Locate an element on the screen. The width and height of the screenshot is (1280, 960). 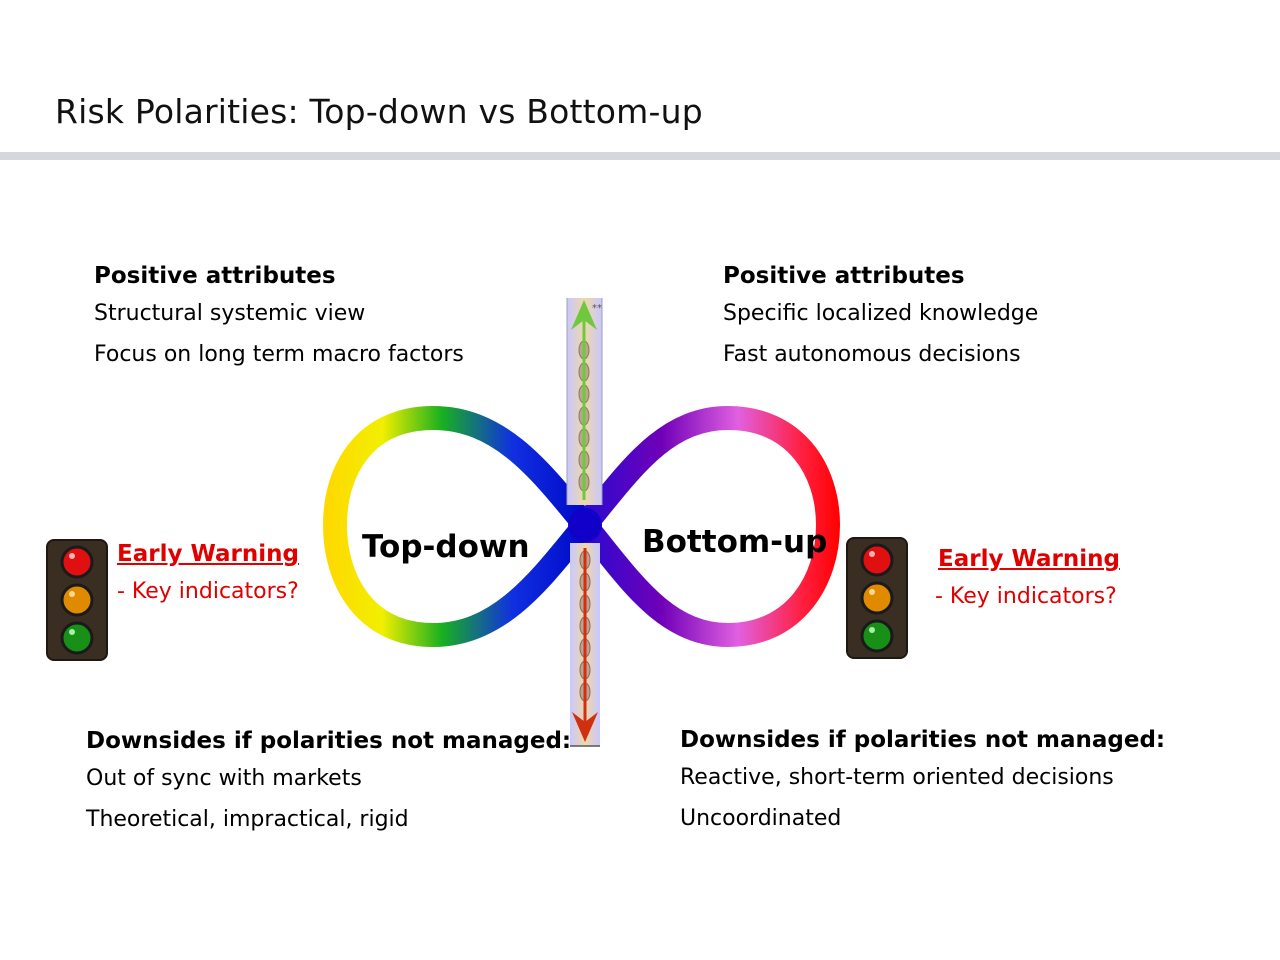
left-downsides-heading: Downsides if polarities not managed: is located at coordinates (329, 741).